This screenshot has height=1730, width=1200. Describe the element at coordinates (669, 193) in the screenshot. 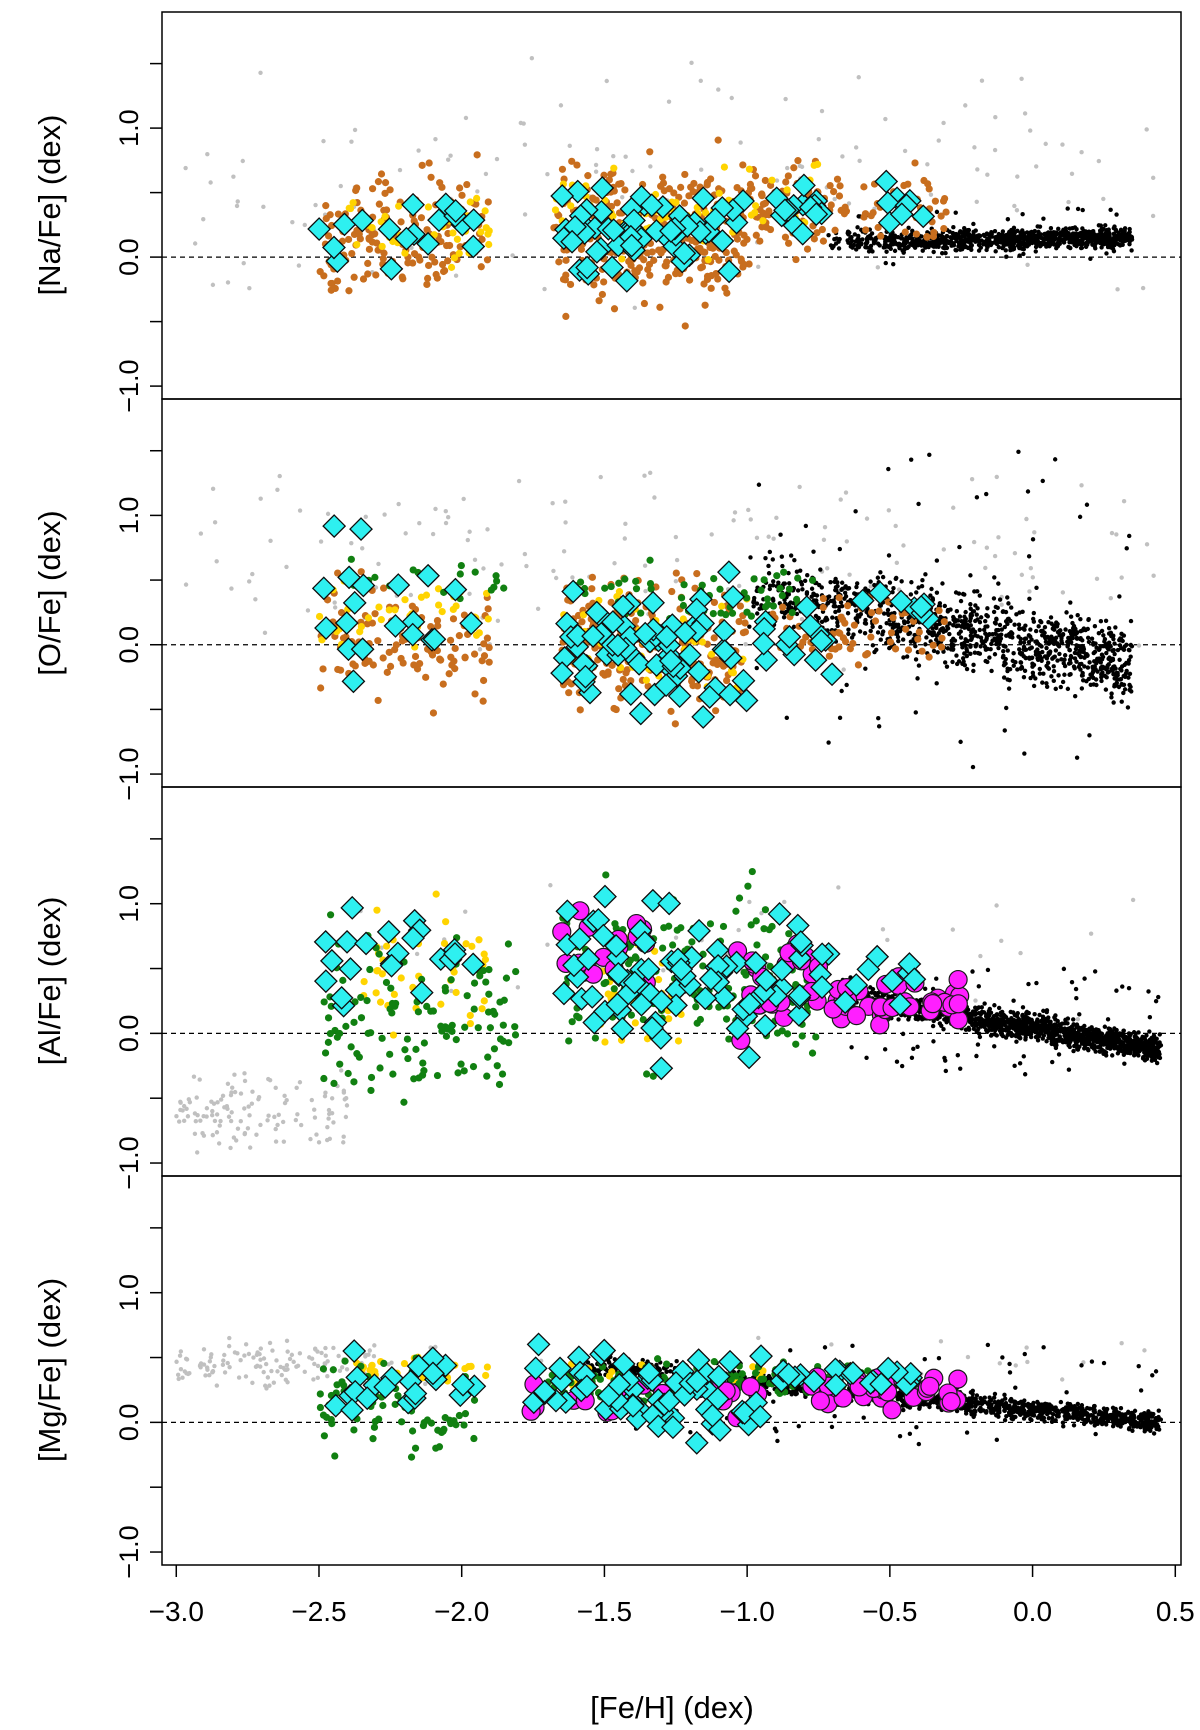

I see `panel-na-marks` at that location.